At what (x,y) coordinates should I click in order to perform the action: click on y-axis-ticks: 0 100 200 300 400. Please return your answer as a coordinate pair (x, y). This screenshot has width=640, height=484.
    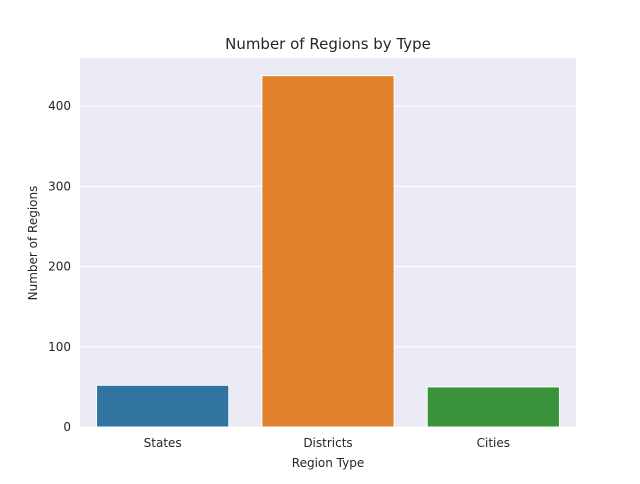
    Looking at the image, I should click on (59, 266).